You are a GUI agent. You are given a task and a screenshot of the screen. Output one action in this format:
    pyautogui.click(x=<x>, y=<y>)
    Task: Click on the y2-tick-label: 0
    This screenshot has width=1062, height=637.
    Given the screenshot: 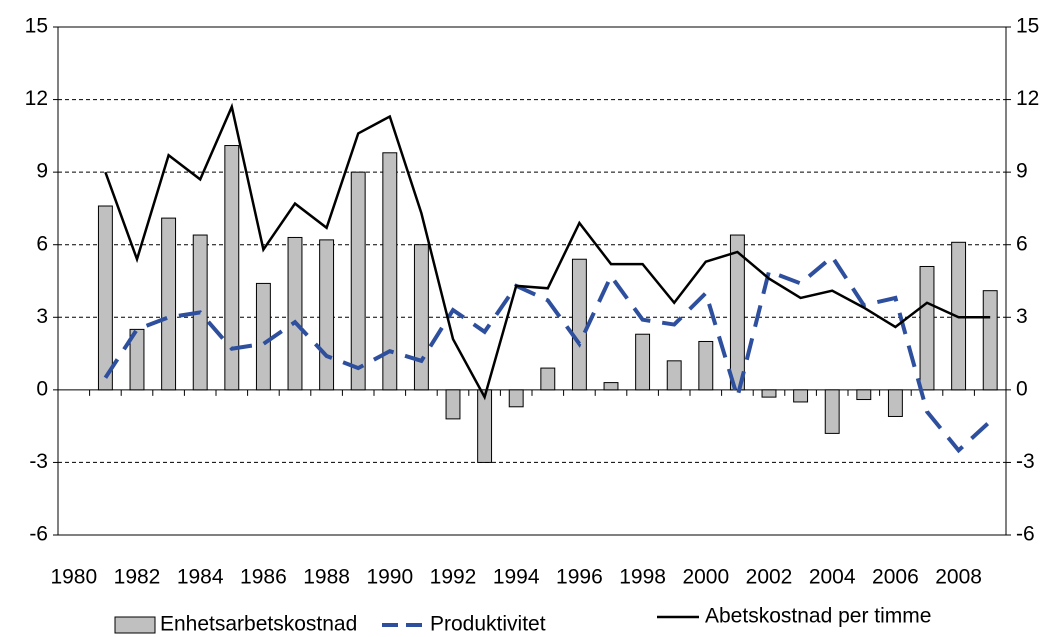 What is the action you would take?
    pyautogui.click(x=1022, y=388)
    